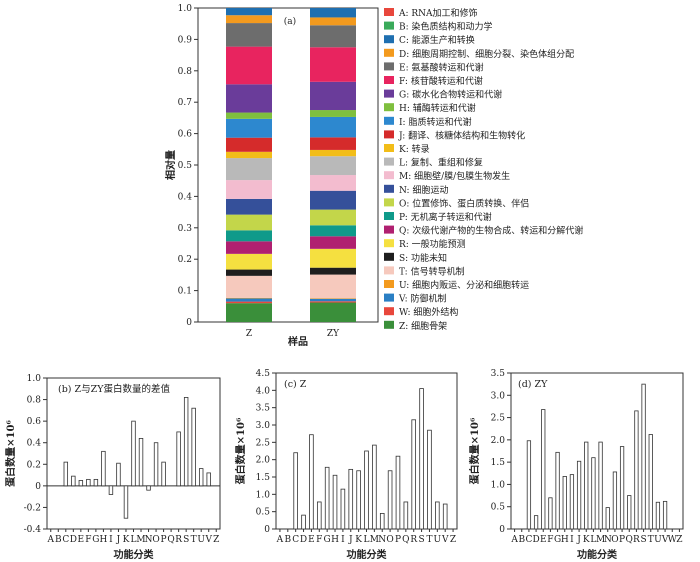 Image resolution: width=700 pixels, height=562 pixels. Describe the element at coordinates (651, 540) in the screenshot. I see `panel-d-xtick-label: T` at that location.